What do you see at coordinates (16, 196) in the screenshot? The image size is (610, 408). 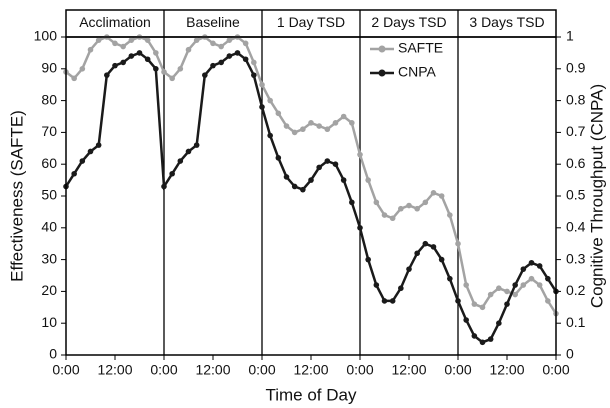 I see `y-axis-label: Effectiveness (SAFTE)` at bounding box center [16, 196].